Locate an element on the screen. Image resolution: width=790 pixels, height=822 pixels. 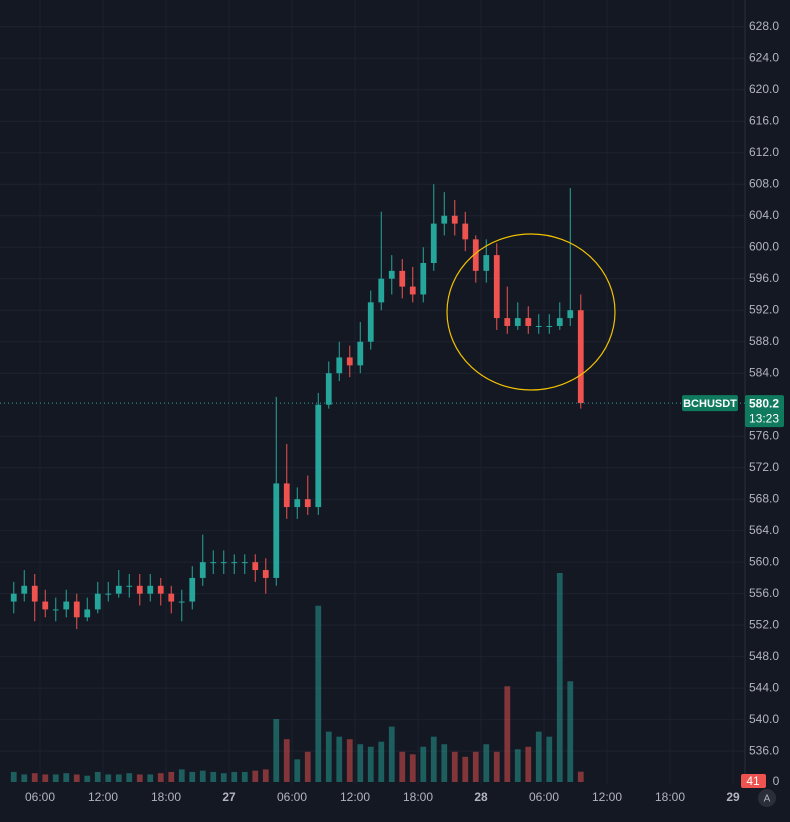
y-tick-label: 612.0 is located at coordinates (764, 152).